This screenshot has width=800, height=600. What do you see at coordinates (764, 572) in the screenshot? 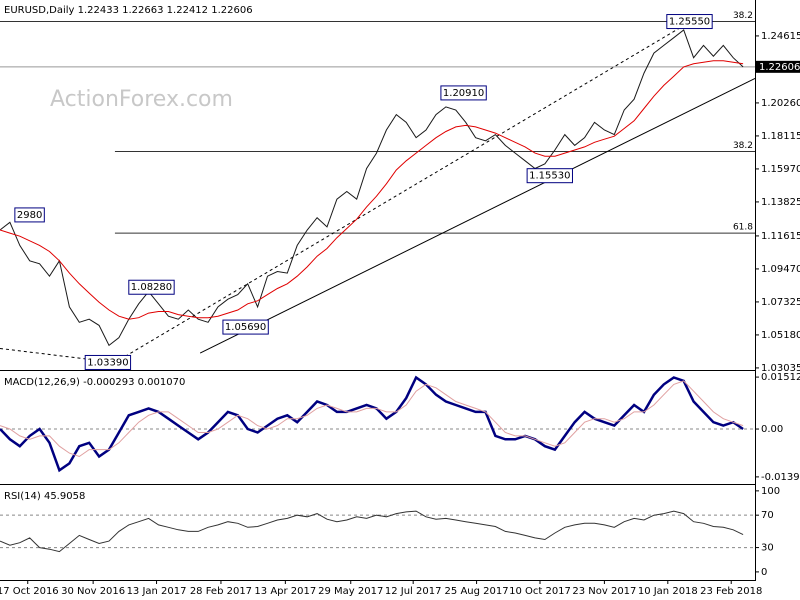
I see `y-tick-label: 0` at bounding box center [764, 572].